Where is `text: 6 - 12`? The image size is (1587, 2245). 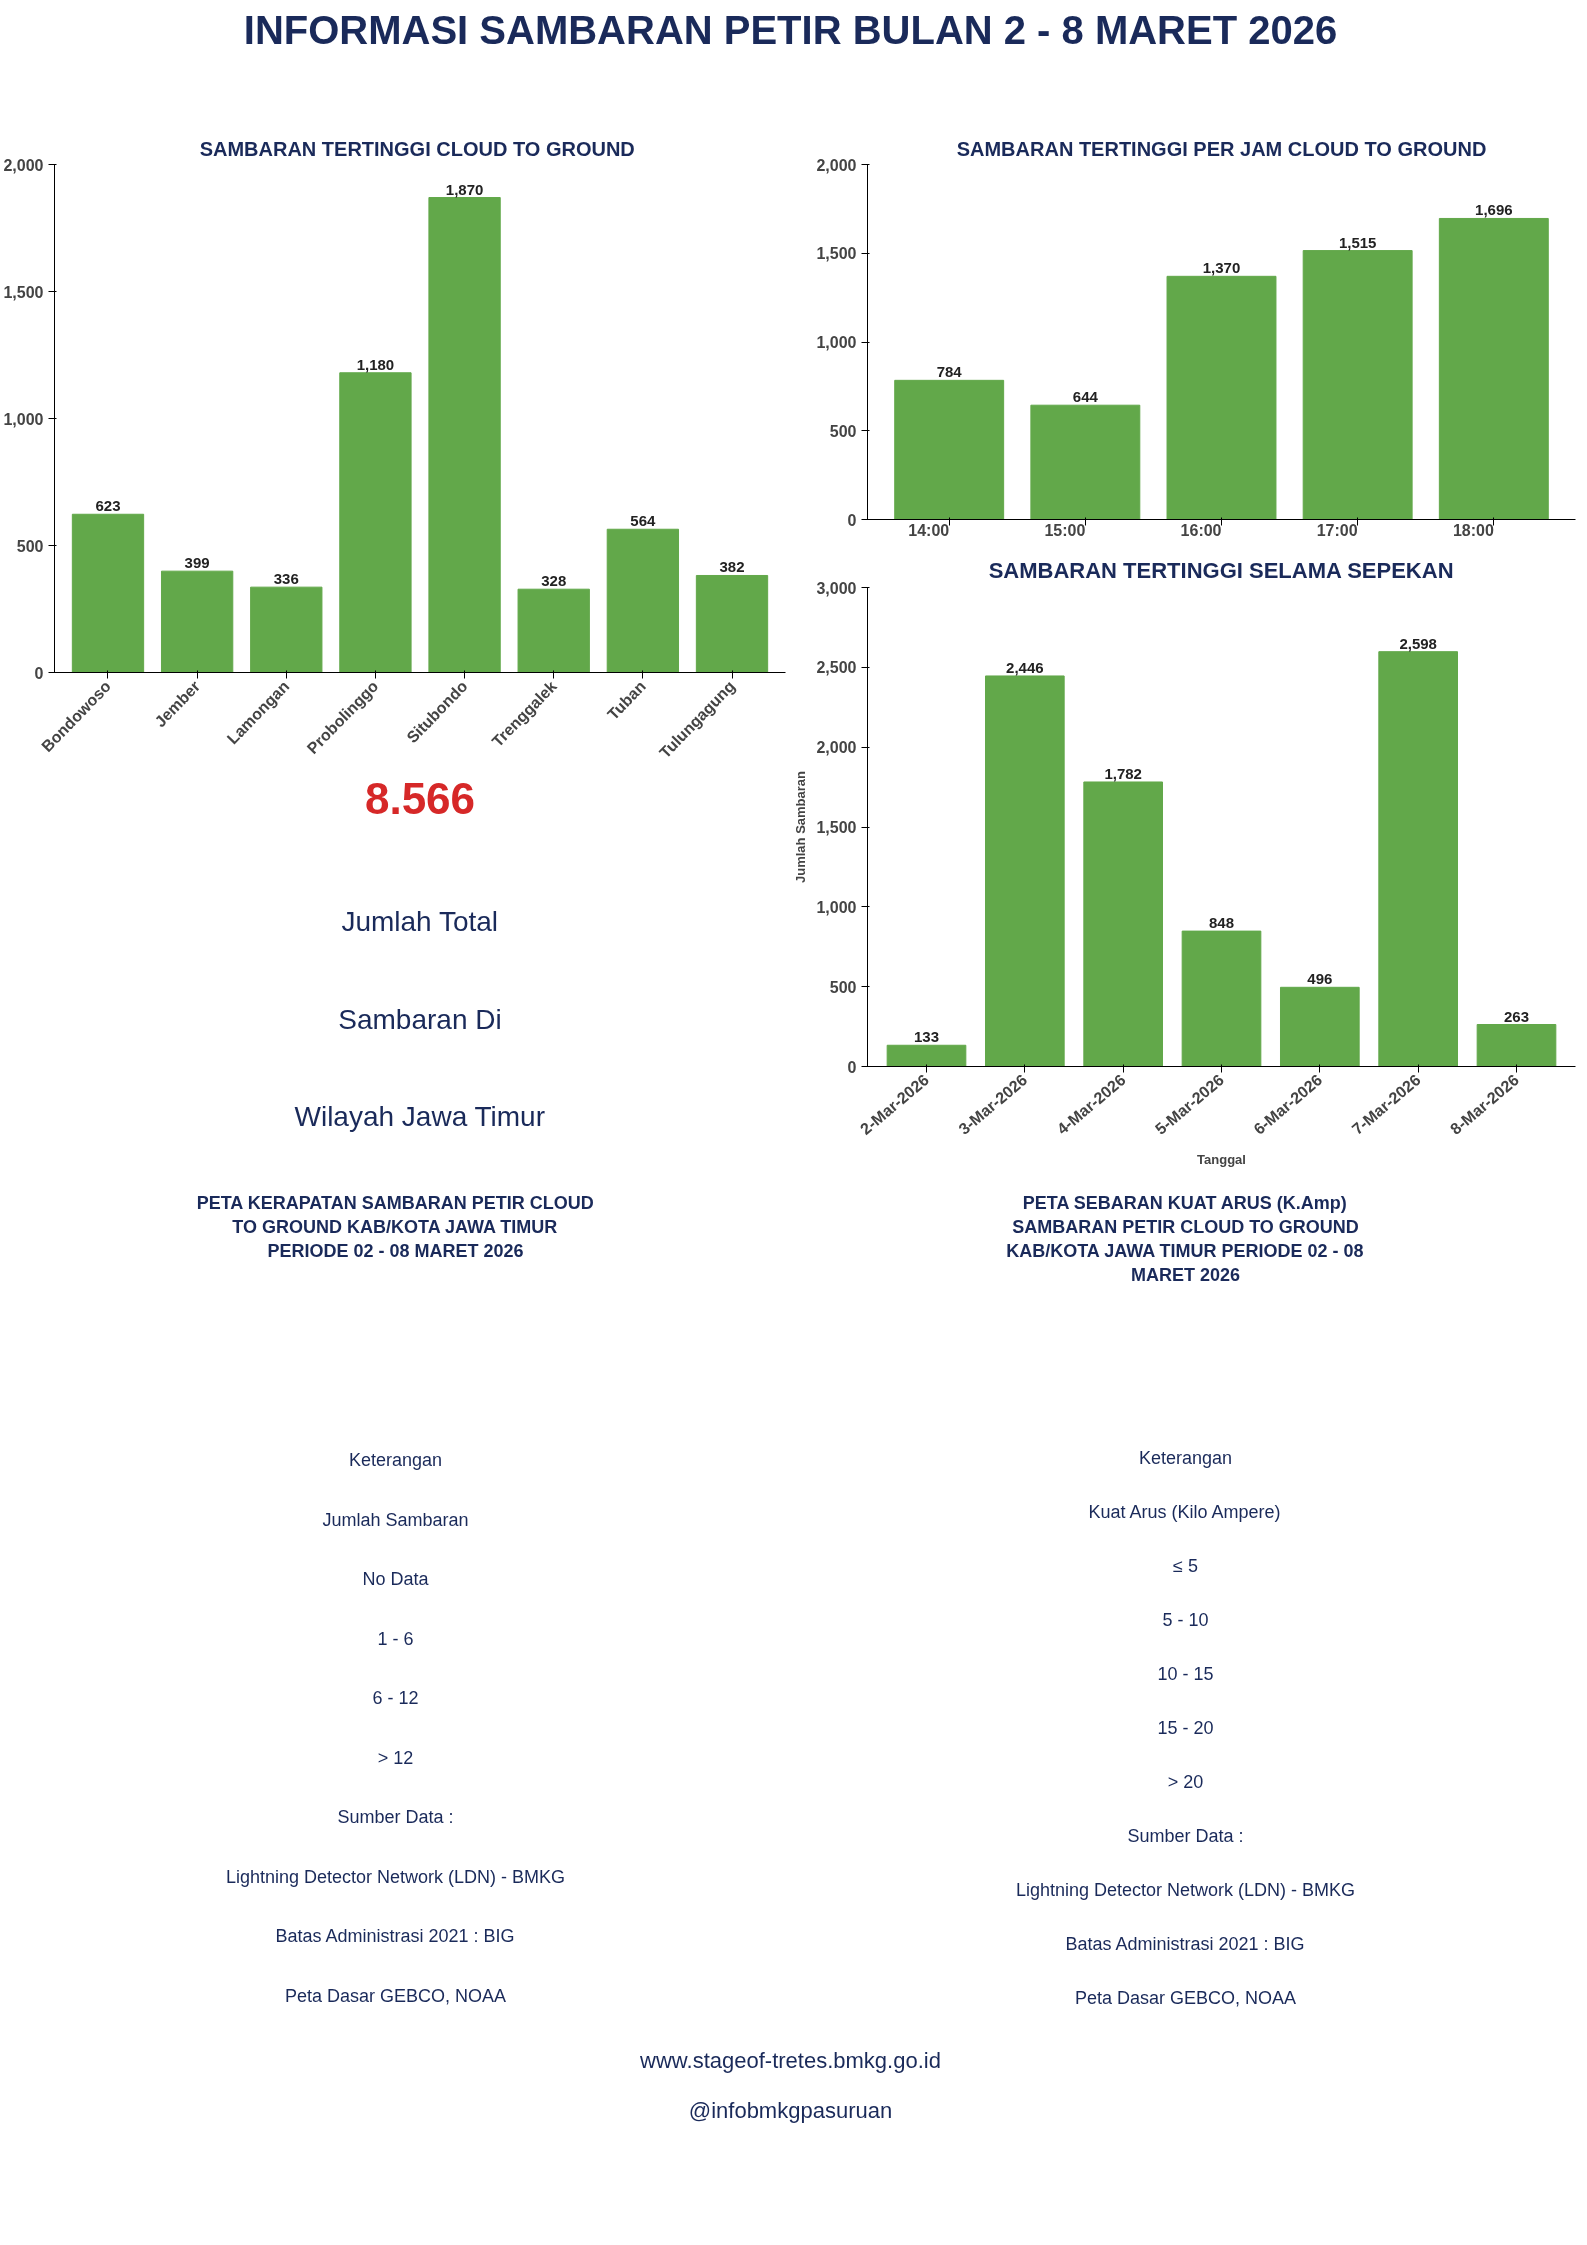 text: 6 - 12 is located at coordinates (395, 1698).